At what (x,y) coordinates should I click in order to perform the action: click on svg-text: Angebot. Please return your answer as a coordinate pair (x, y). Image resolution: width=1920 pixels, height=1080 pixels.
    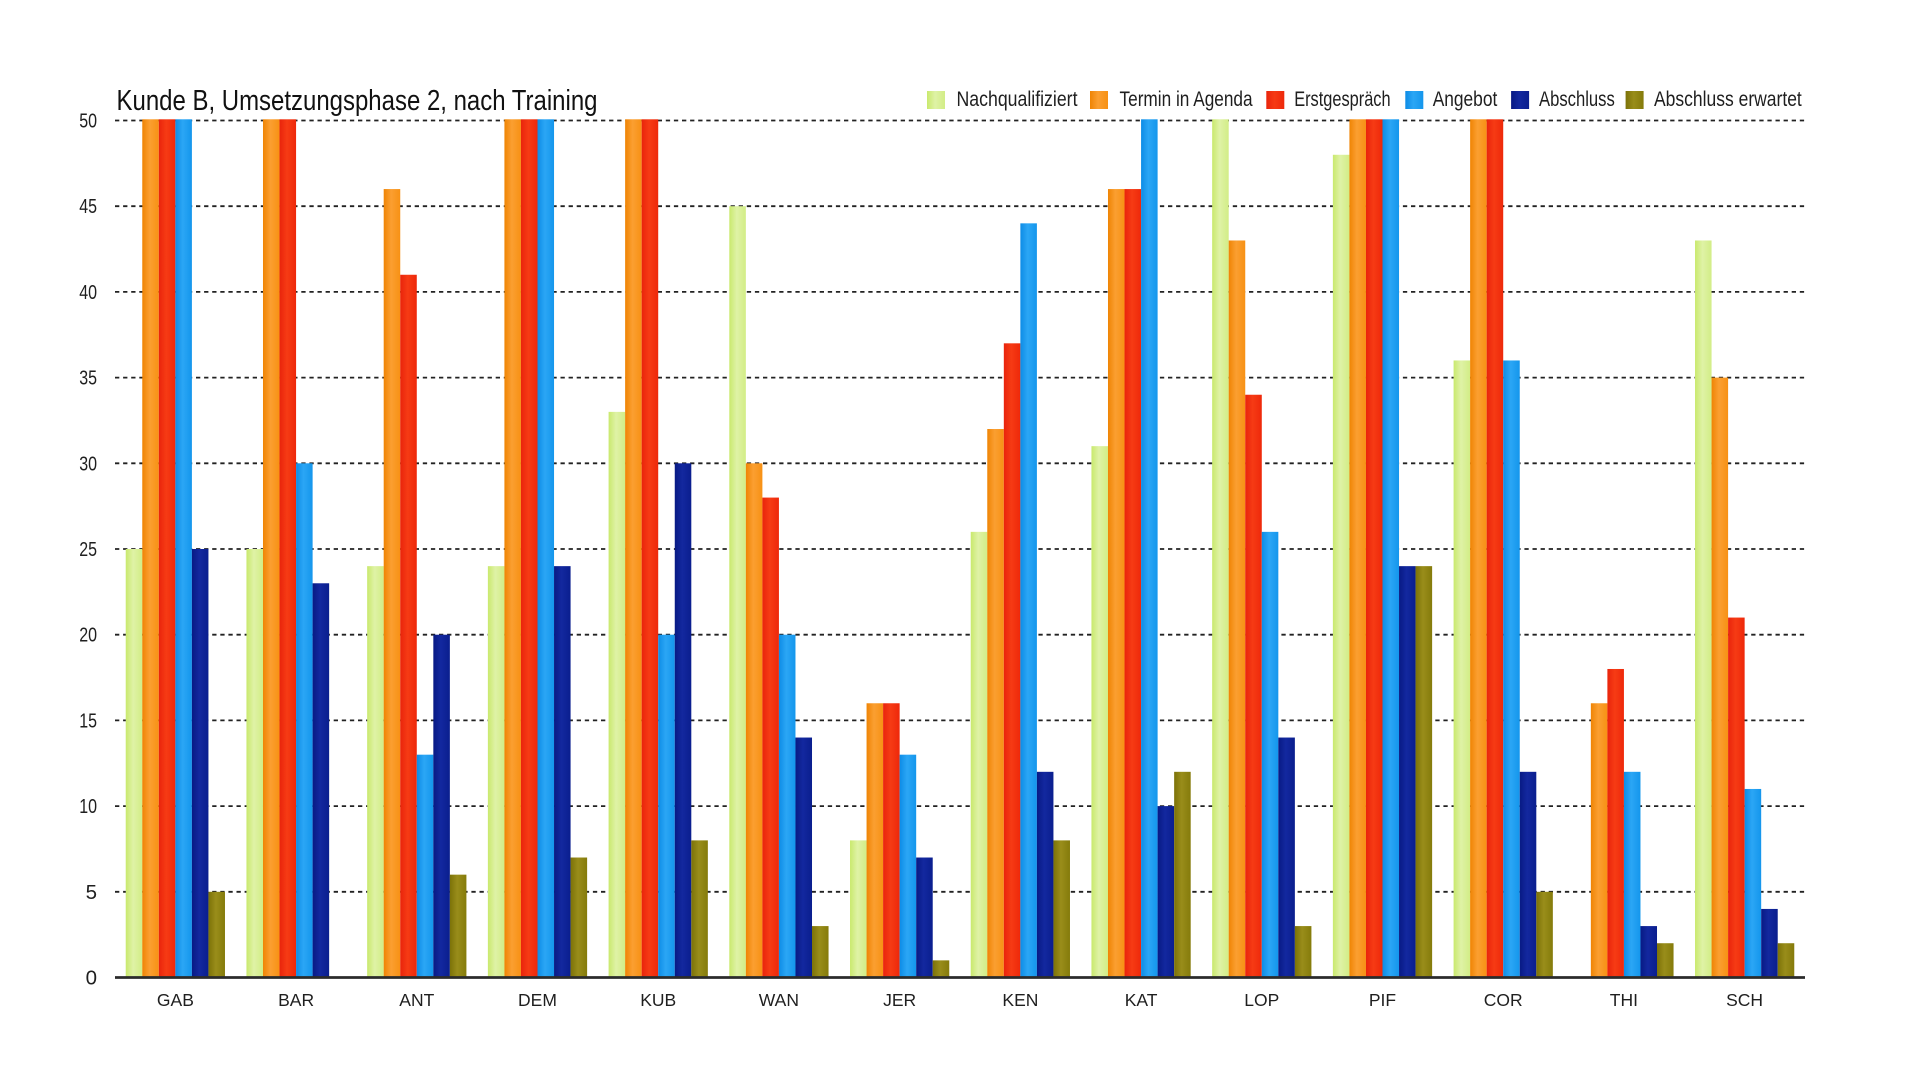
    Looking at the image, I should click on (1465, 99).